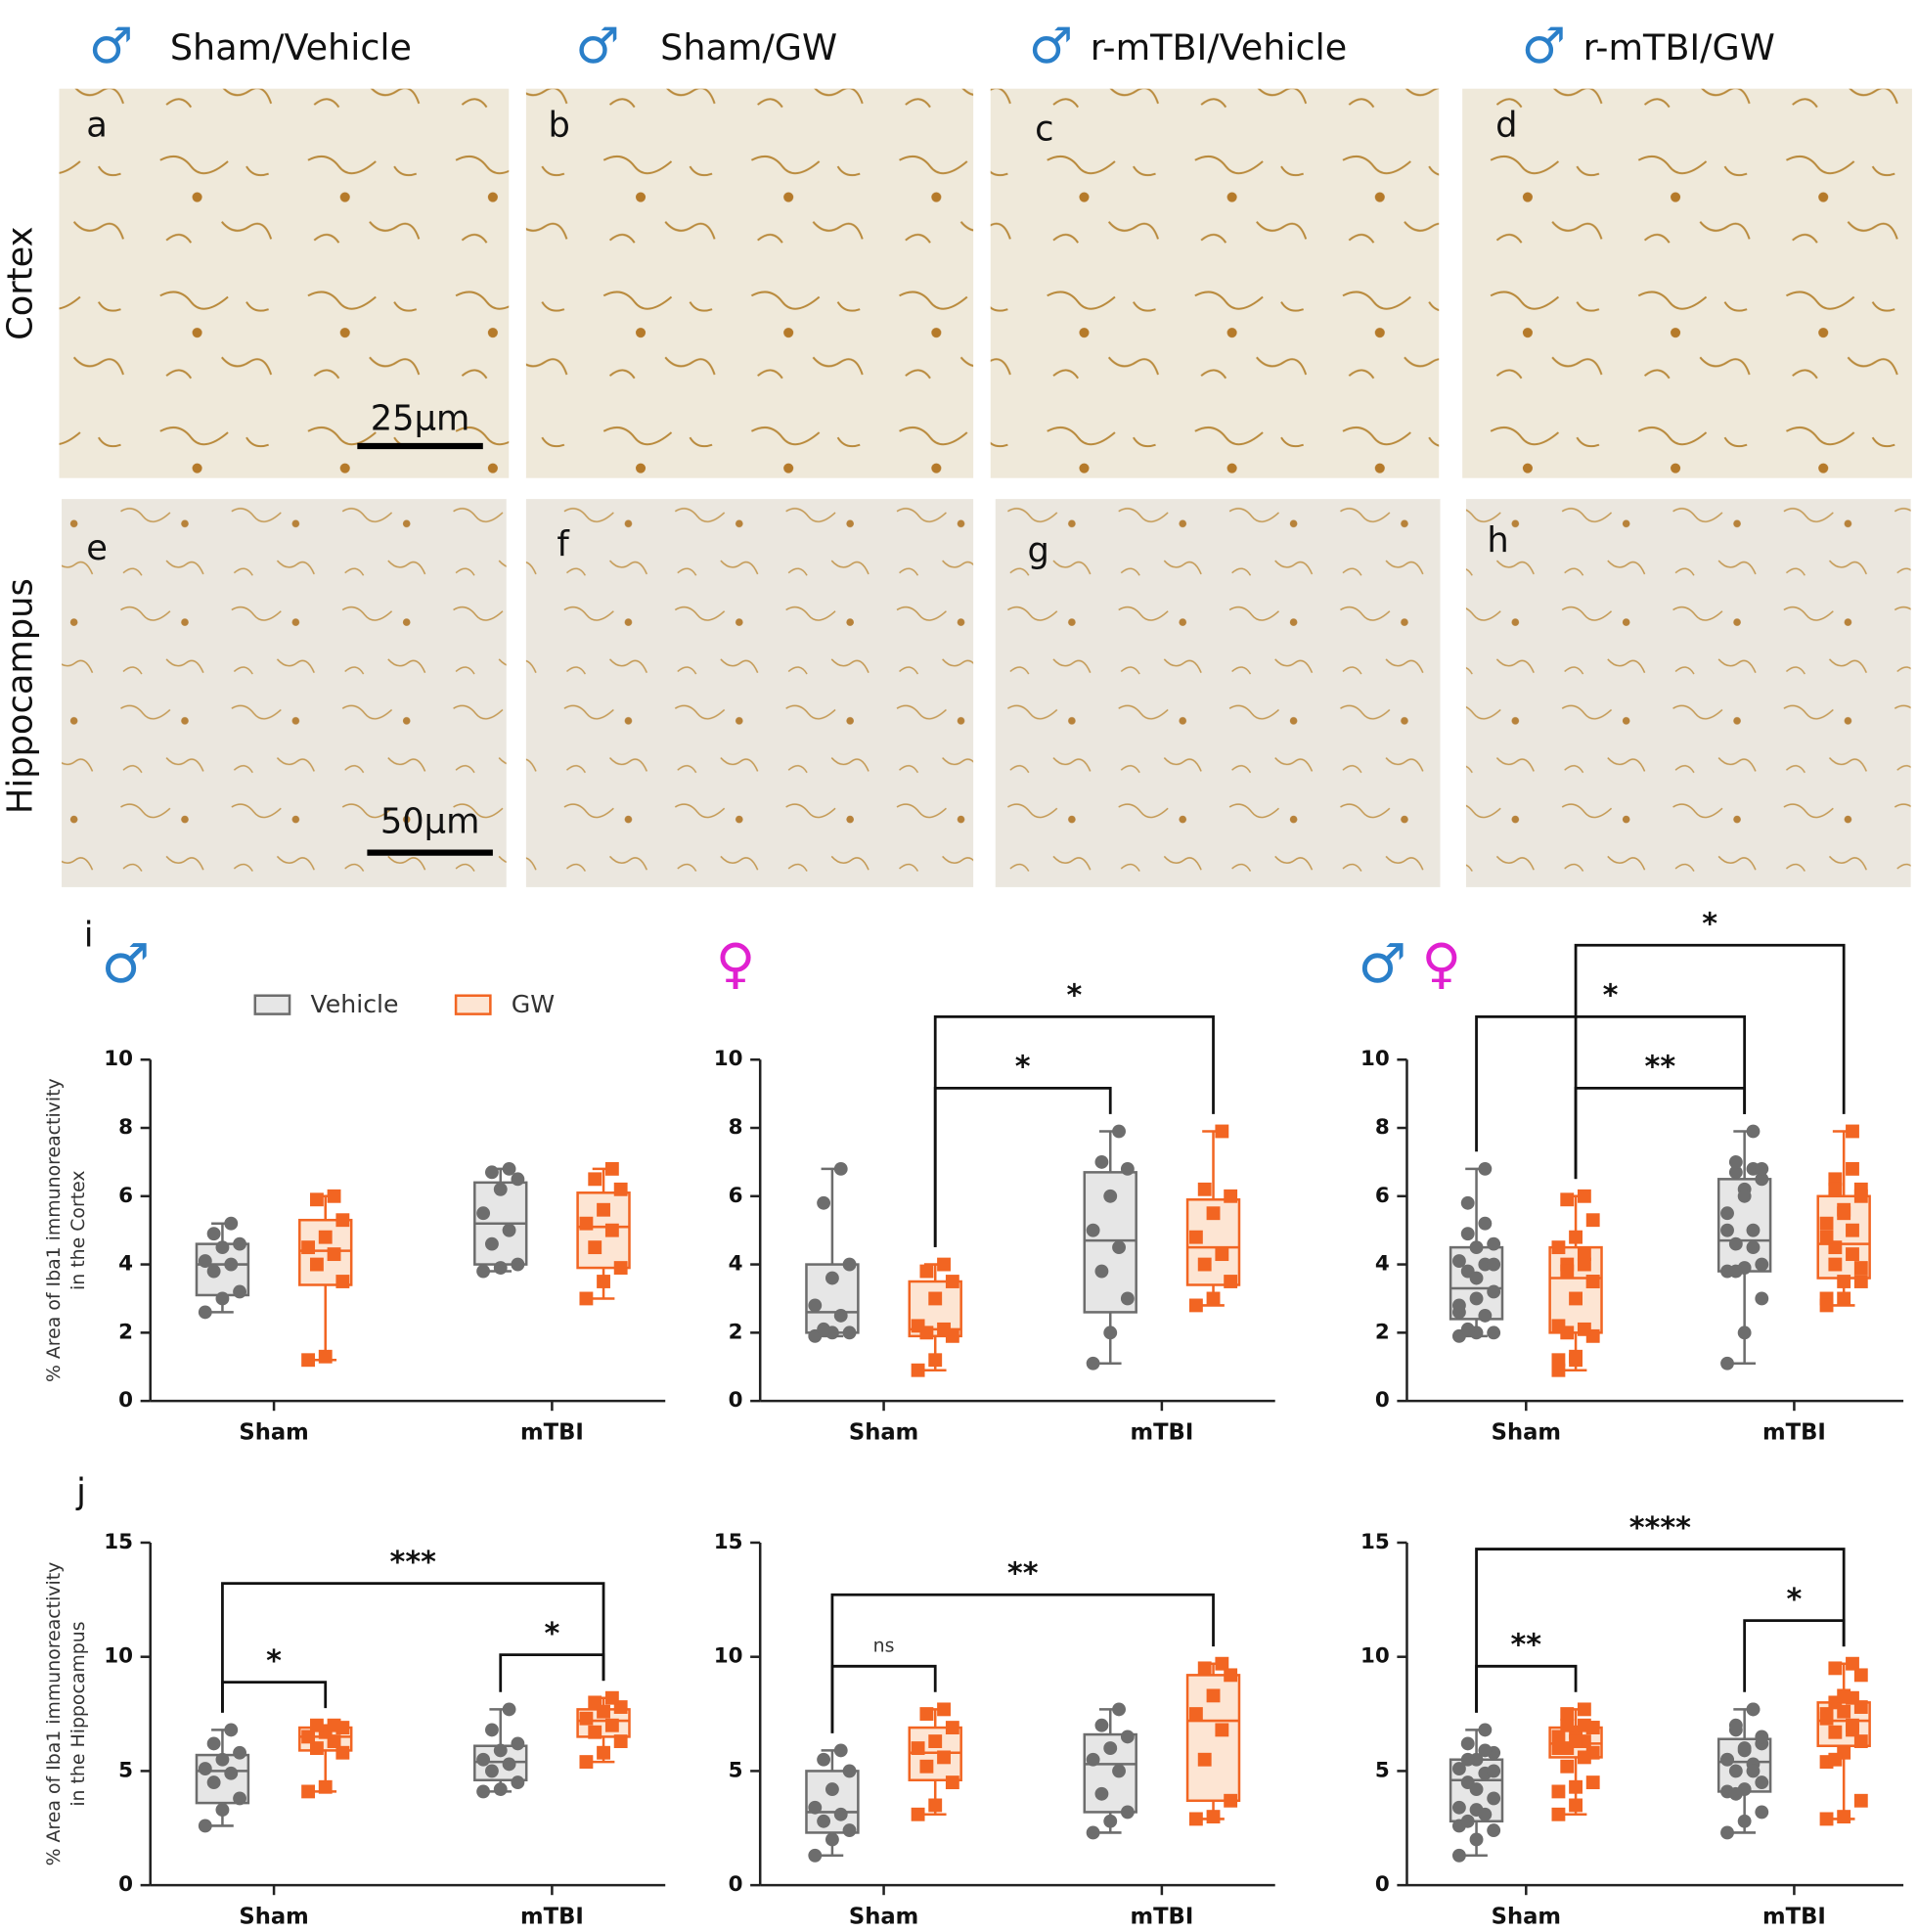  What do you see at coordinates (736, 1332) in the screenshot?
I see `y-tick-label: 2` at bounding box center [736, 1332].